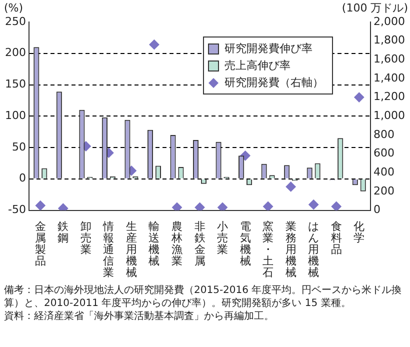 This screenshot has height=347, width=410. I want to click on x-tick-label: 生産用機械, so click(131, 250).